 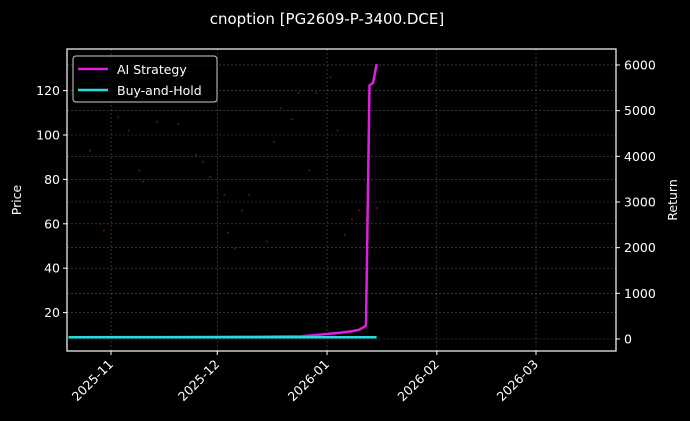 I want to click on y-axis-label-right: Return, so click(x=672, y=199).